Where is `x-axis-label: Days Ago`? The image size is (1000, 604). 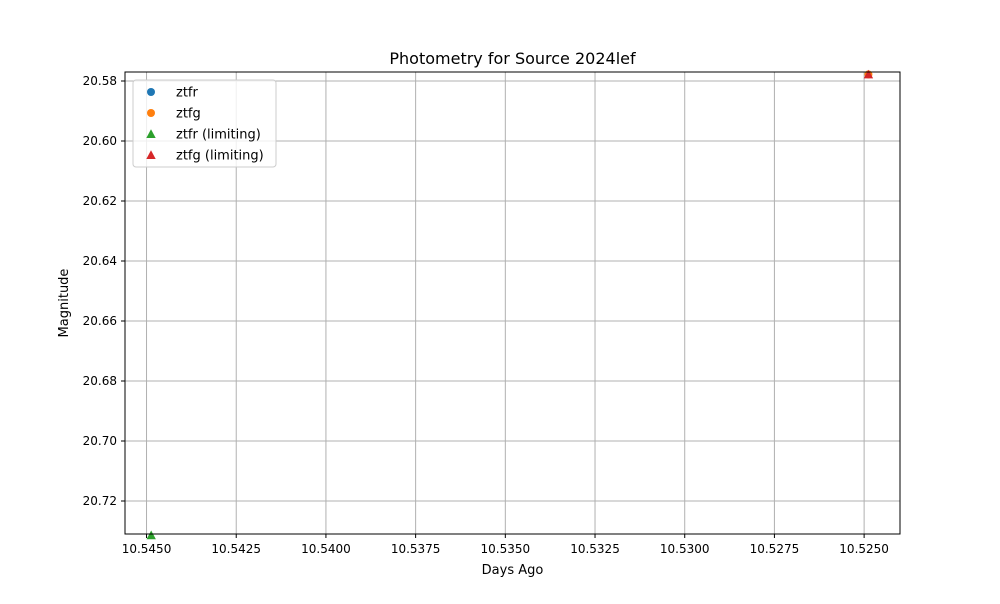 x-axis-label: Days Ago is located at coordinates (513, 570).